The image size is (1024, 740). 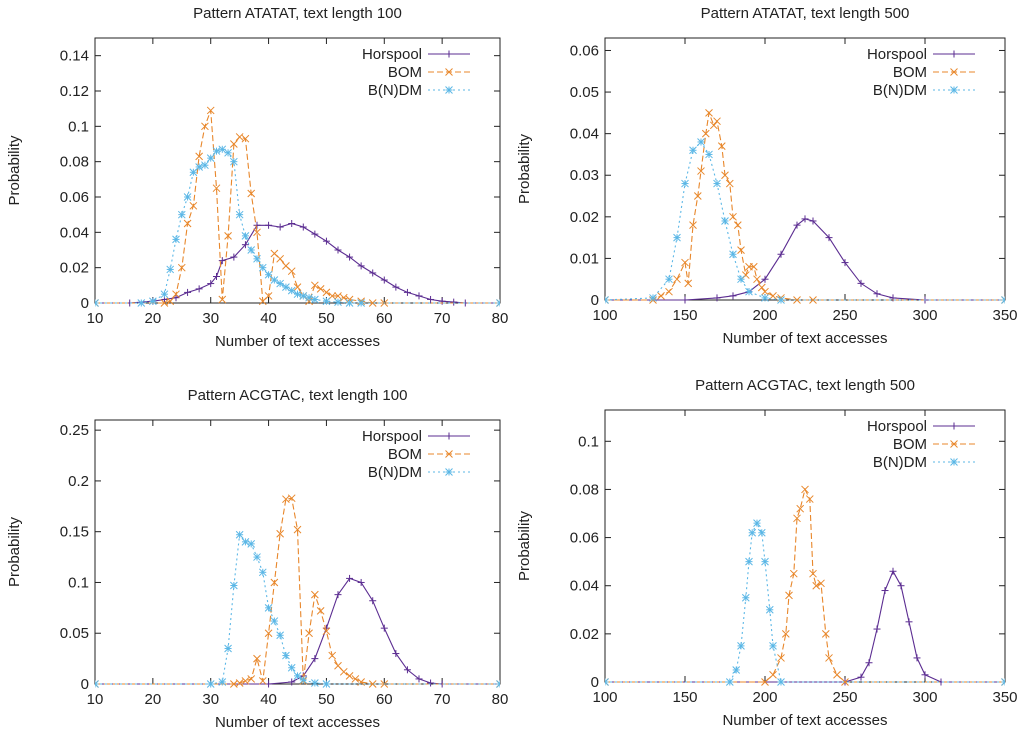 What do you see at coordinates (298, 395) in the screenshot?
I see `chart-title: Pattern ACGTAC, text length 100` at bounding box center [298, 395].